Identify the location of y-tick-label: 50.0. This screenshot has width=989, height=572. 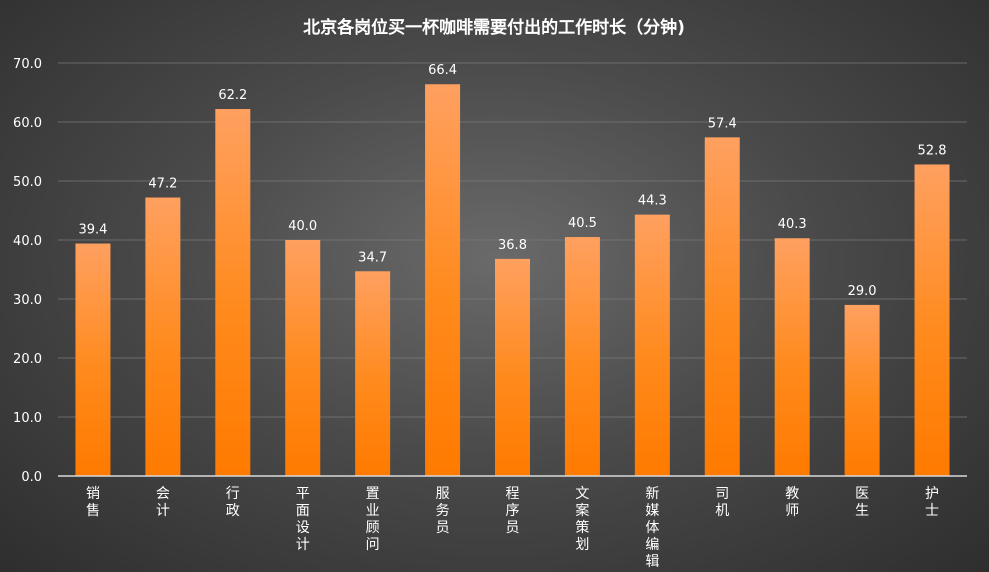
(27, 182).